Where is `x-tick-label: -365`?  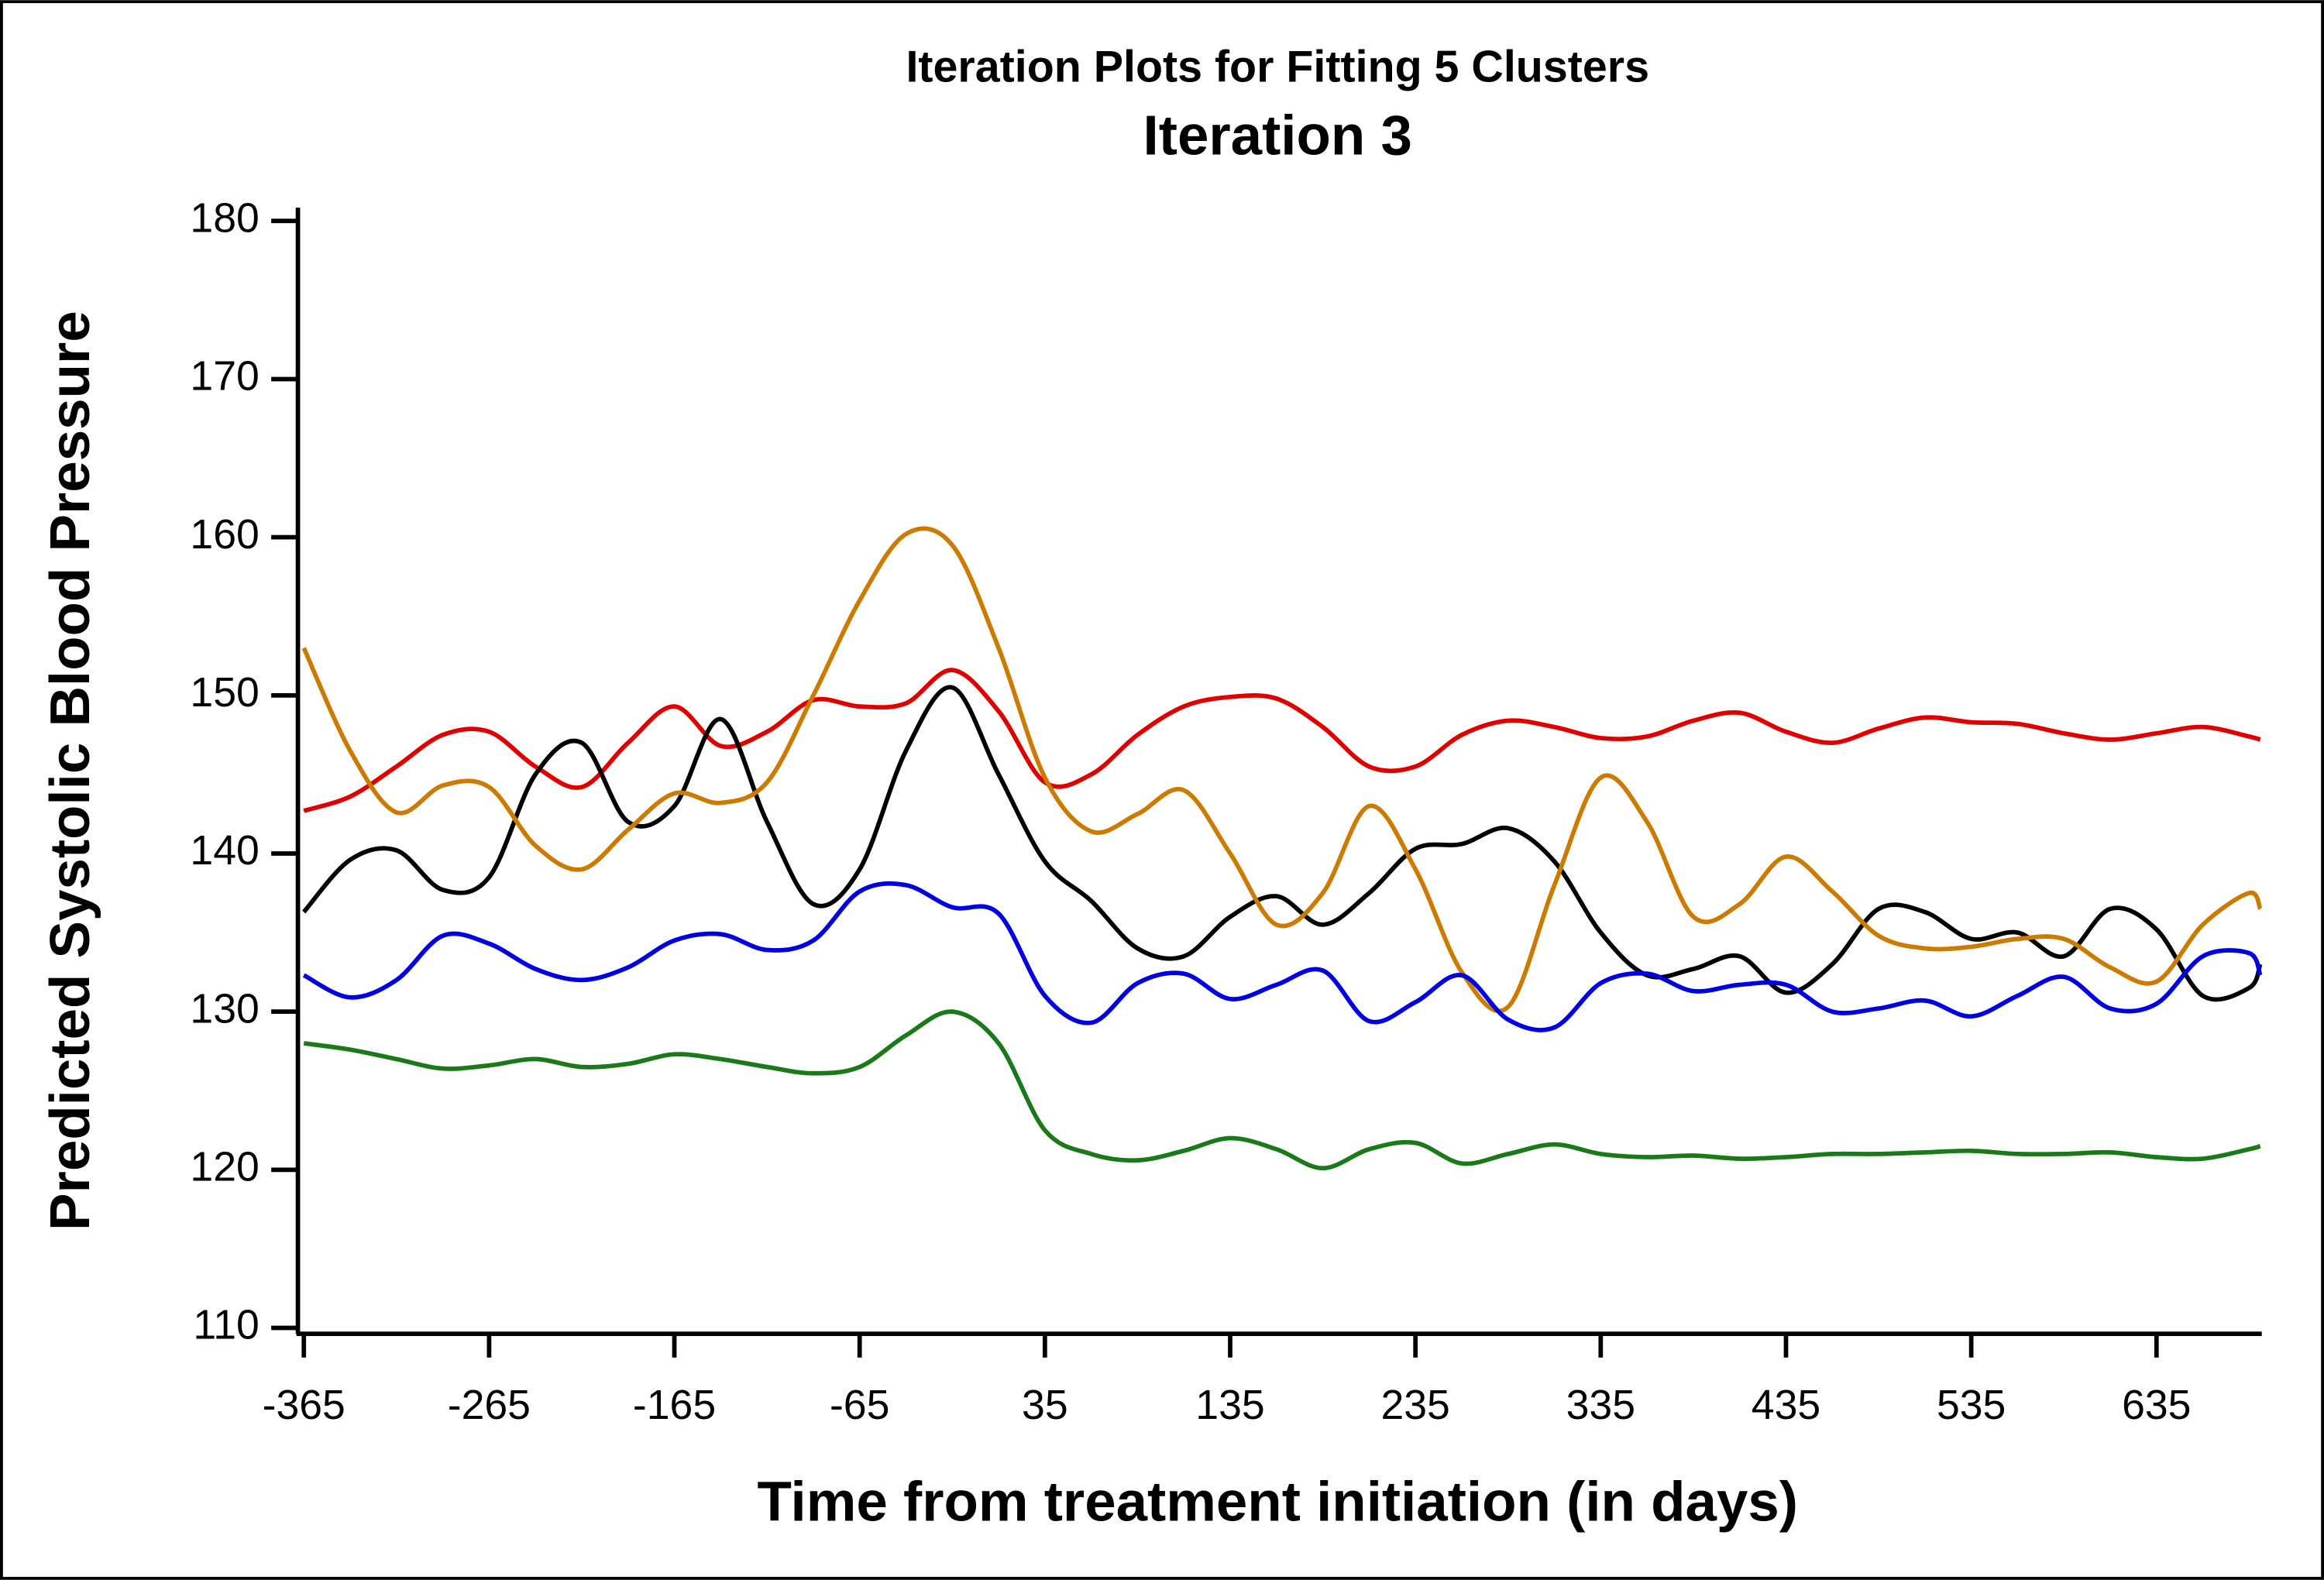 x-tick-label: -365 is located at coordinates (304, 1405).